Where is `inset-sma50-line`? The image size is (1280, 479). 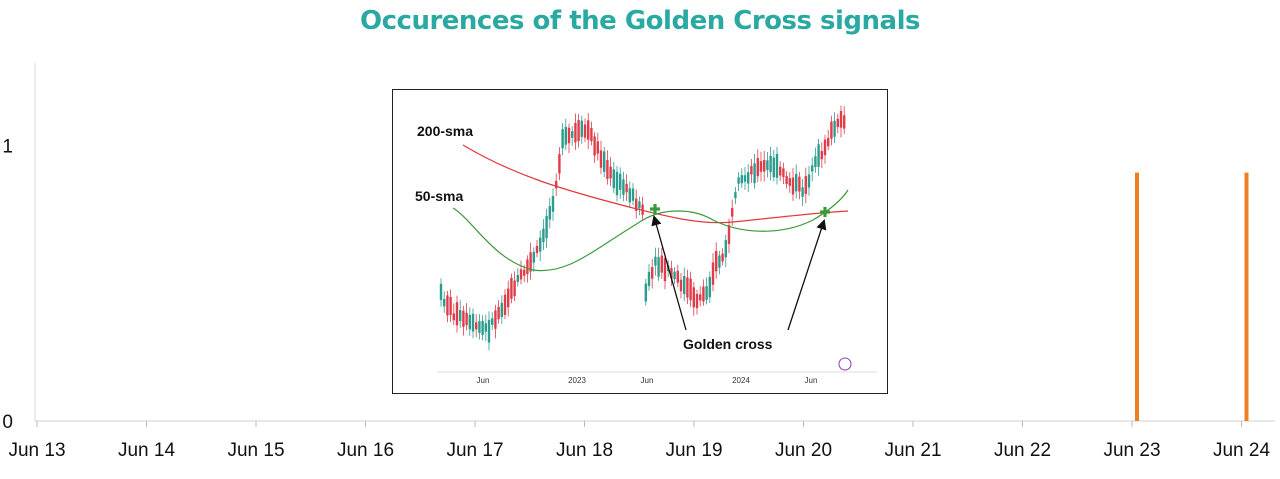 inset-sma50-line is located at coordinates (650, 230).